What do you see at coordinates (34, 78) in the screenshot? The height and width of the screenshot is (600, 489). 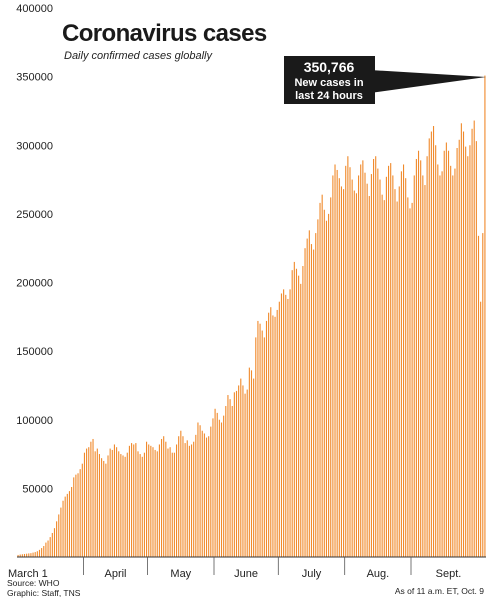 I see `y-tick-label: 350000` at bounding box center [34, 78].